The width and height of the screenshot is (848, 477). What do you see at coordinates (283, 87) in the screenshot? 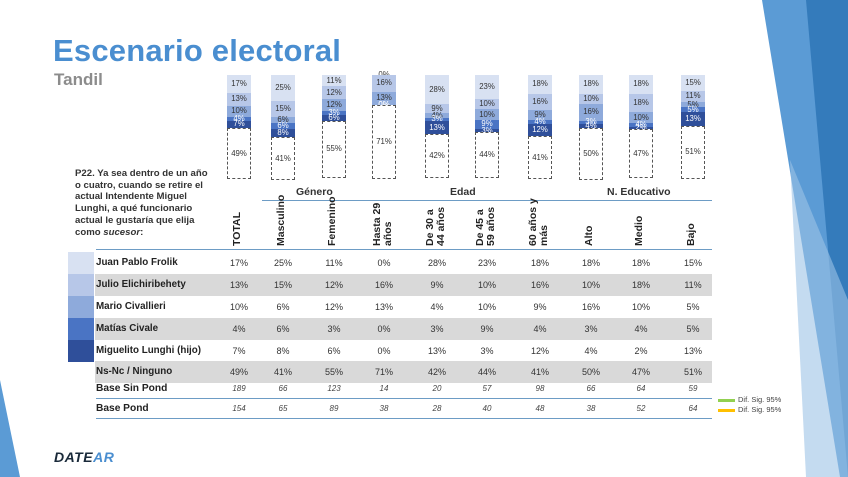
I see `bar-value-label: 25%` at bounding box center [283, 87].